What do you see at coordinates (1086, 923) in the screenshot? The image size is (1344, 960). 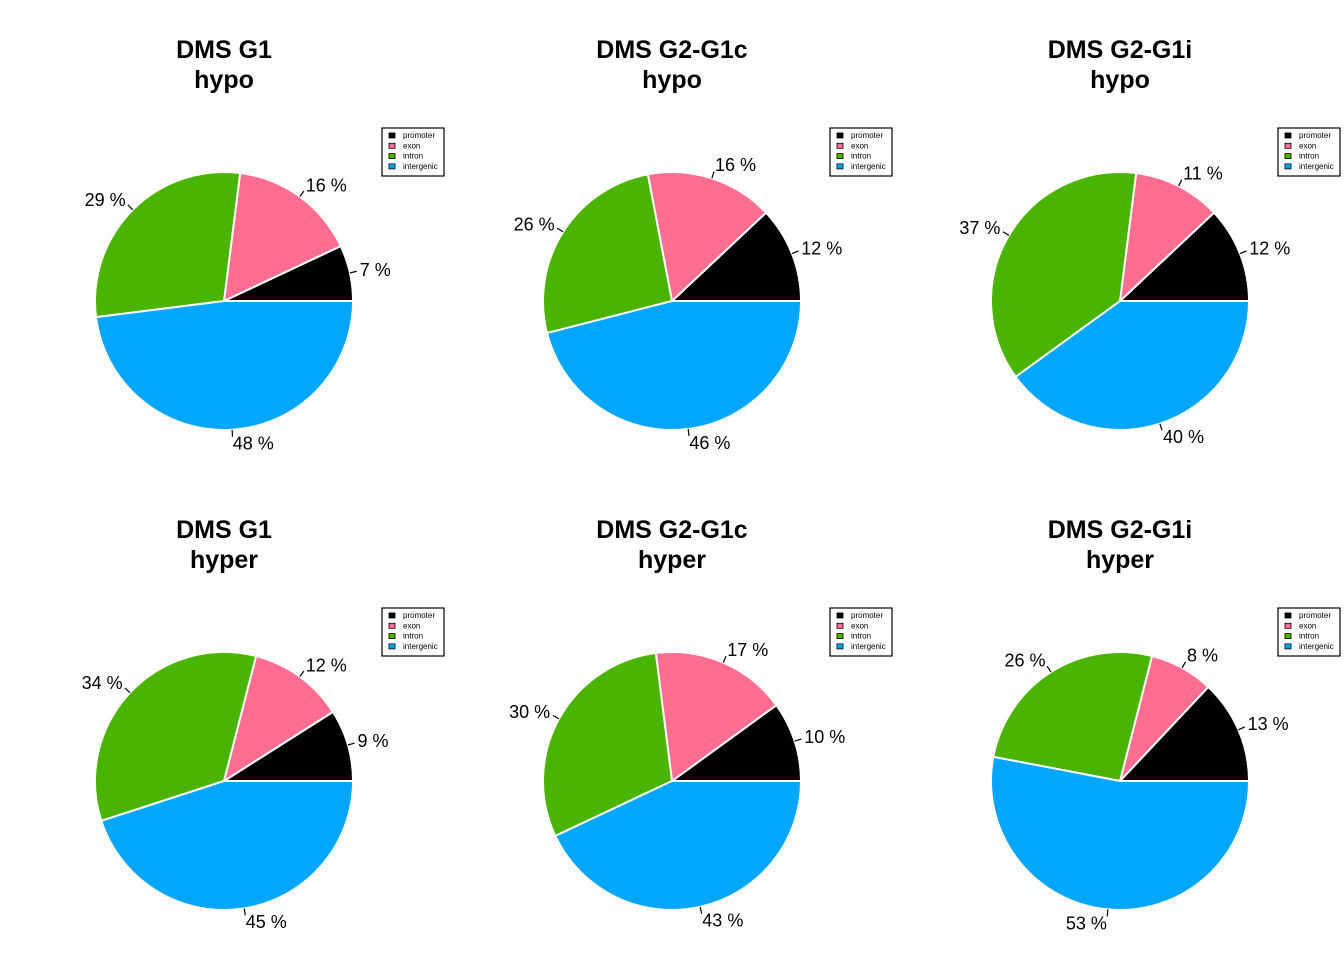 I see `slice-percent-label: 53 %` at bounding box center [1086, 923].